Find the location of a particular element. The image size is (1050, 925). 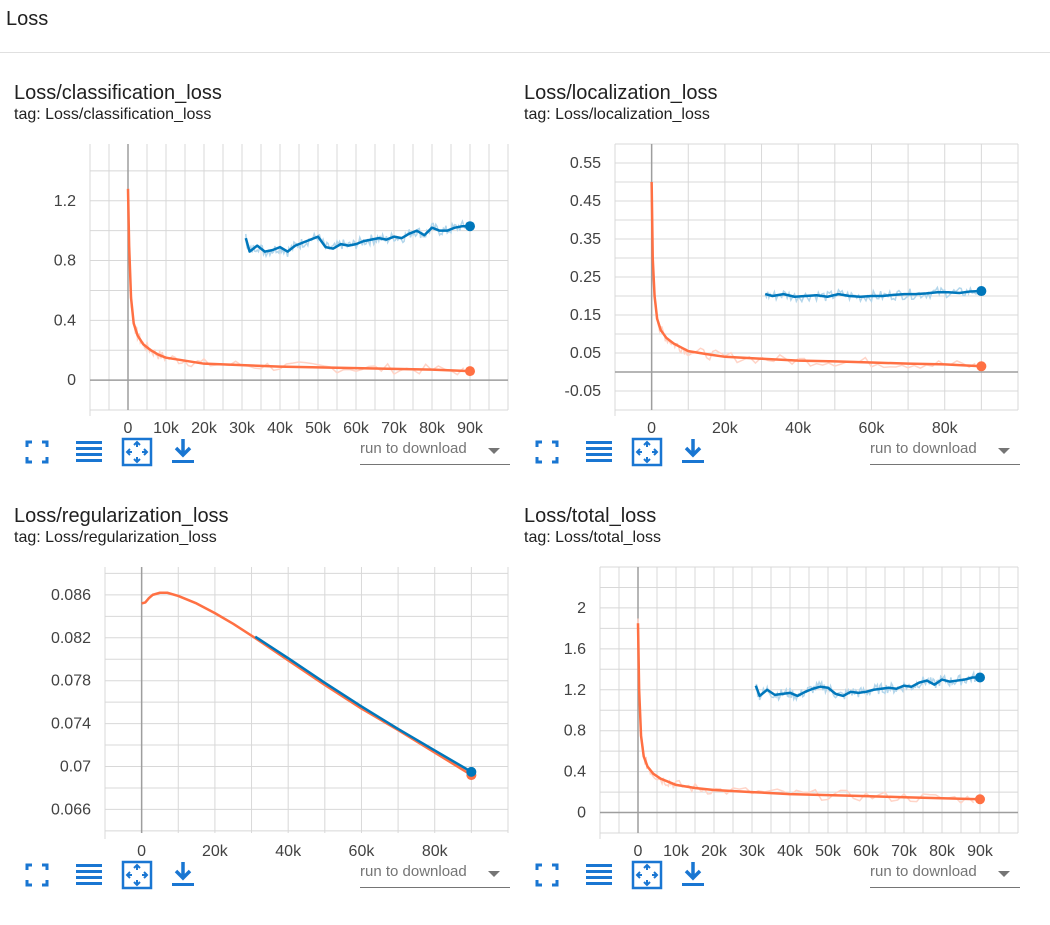

y-tick-label: 0.8 is located at coordinates (65, 261).